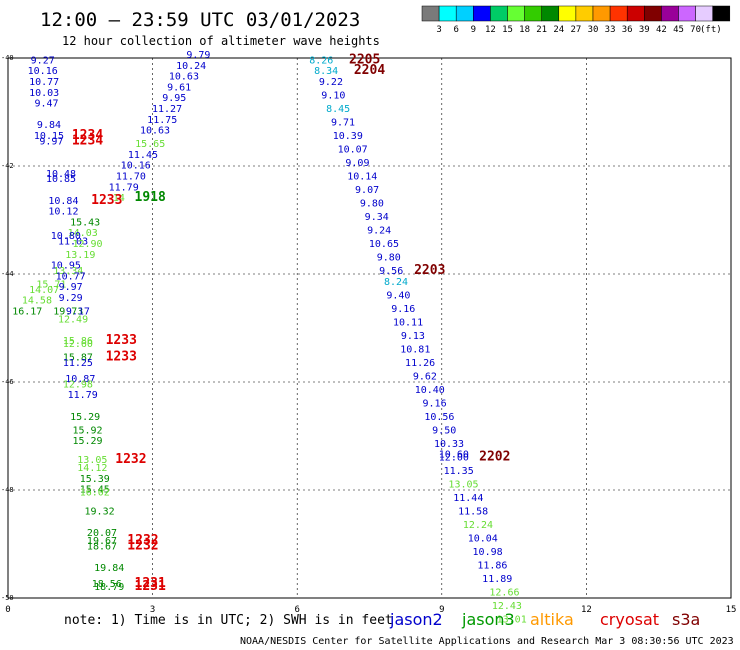  Describe the element at coordinates (68, 271) in the screenshot. I see `wave-height-label: 13.34` at that location.